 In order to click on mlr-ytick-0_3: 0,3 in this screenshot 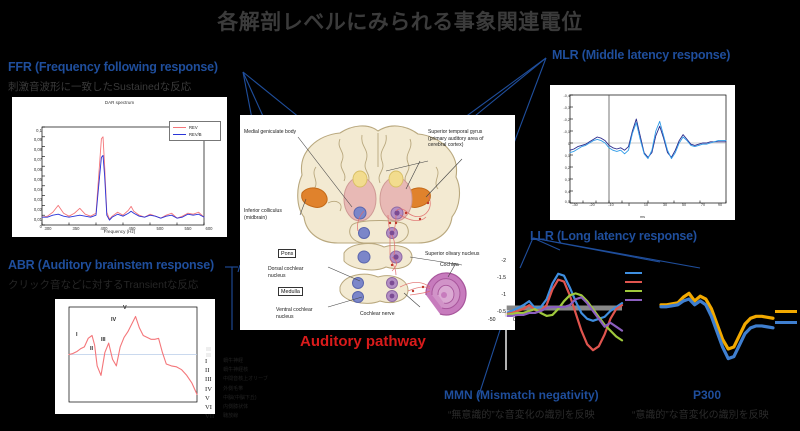, I will do `click(567, 180)`.